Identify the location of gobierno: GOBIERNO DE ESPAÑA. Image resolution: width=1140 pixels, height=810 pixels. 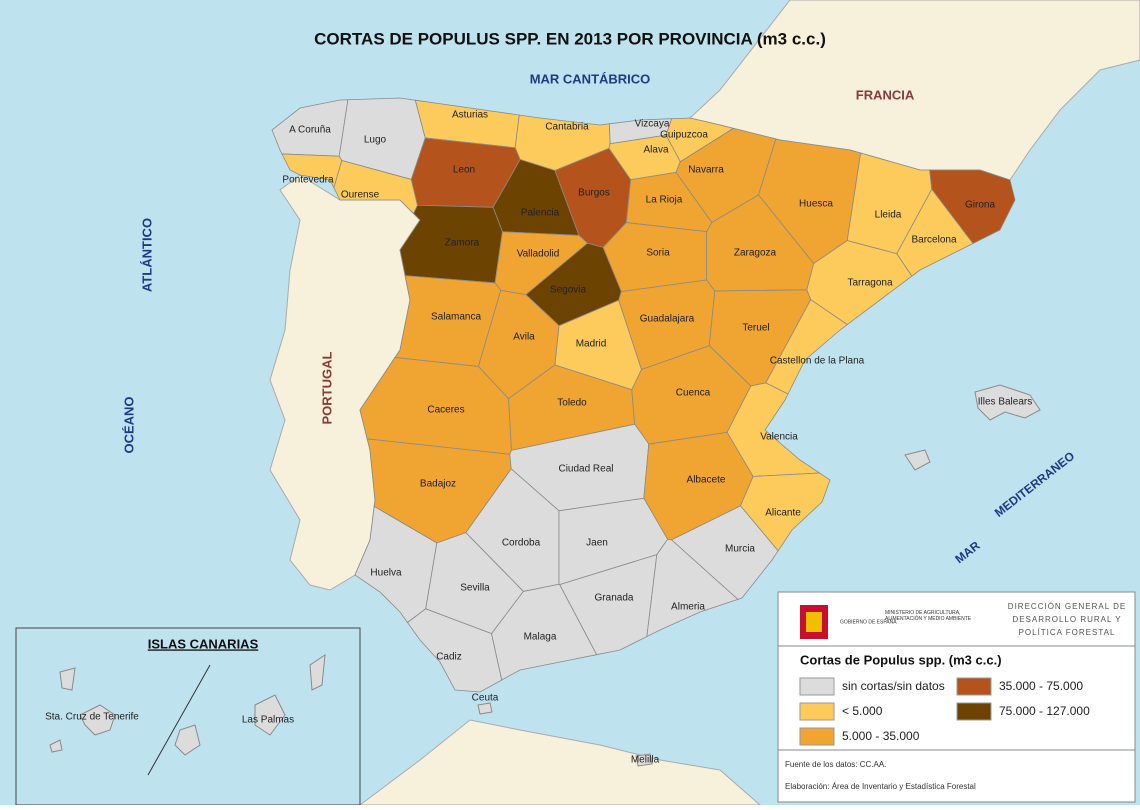
(868, 621).